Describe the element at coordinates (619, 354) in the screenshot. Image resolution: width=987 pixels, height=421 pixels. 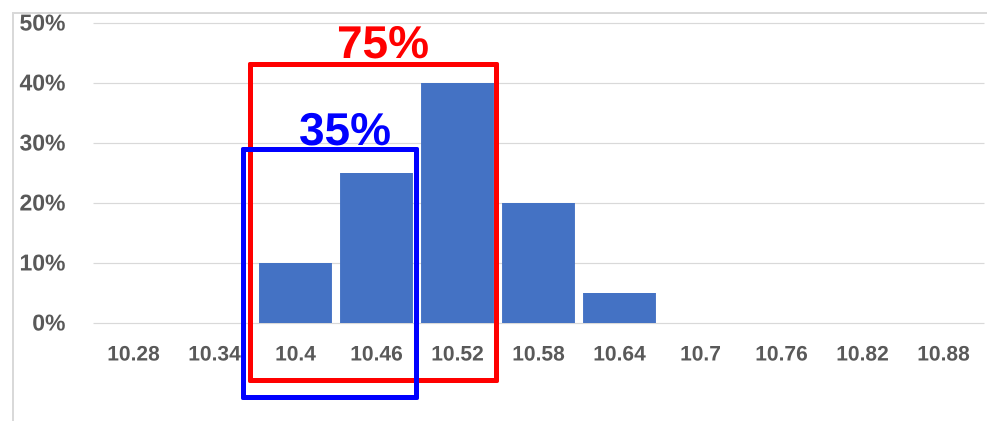
I see `x-tick-label: 10.64` at that location.